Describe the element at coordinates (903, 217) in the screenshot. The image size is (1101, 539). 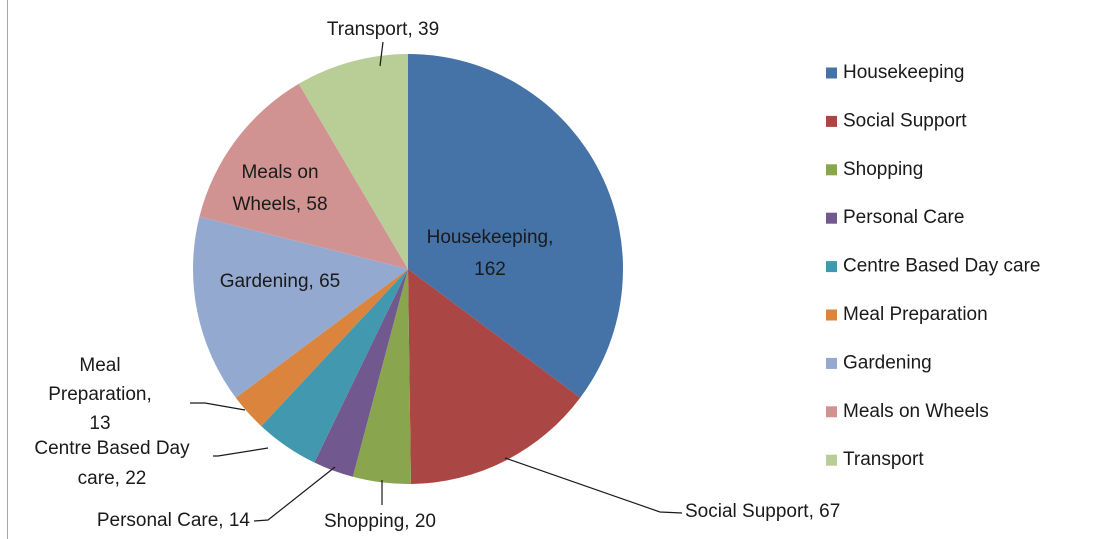
I see `legend-label: Personal Care` at that location.